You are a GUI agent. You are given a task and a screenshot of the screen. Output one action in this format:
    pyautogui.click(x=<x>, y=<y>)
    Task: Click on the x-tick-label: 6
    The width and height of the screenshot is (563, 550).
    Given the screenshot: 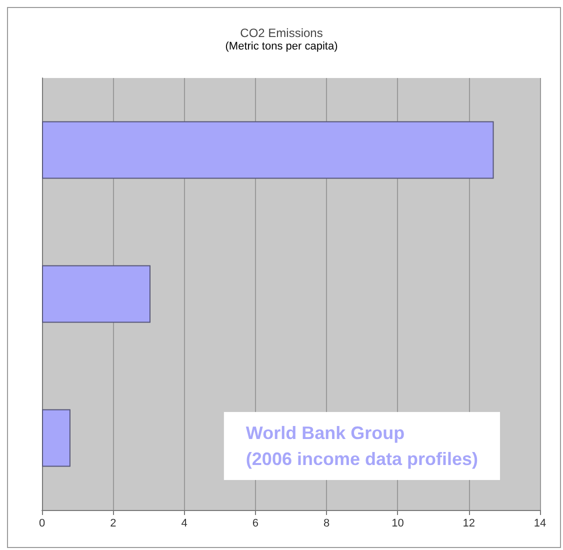 What is the action you would take?
    pyautogui.click(x=255, y=524)
    